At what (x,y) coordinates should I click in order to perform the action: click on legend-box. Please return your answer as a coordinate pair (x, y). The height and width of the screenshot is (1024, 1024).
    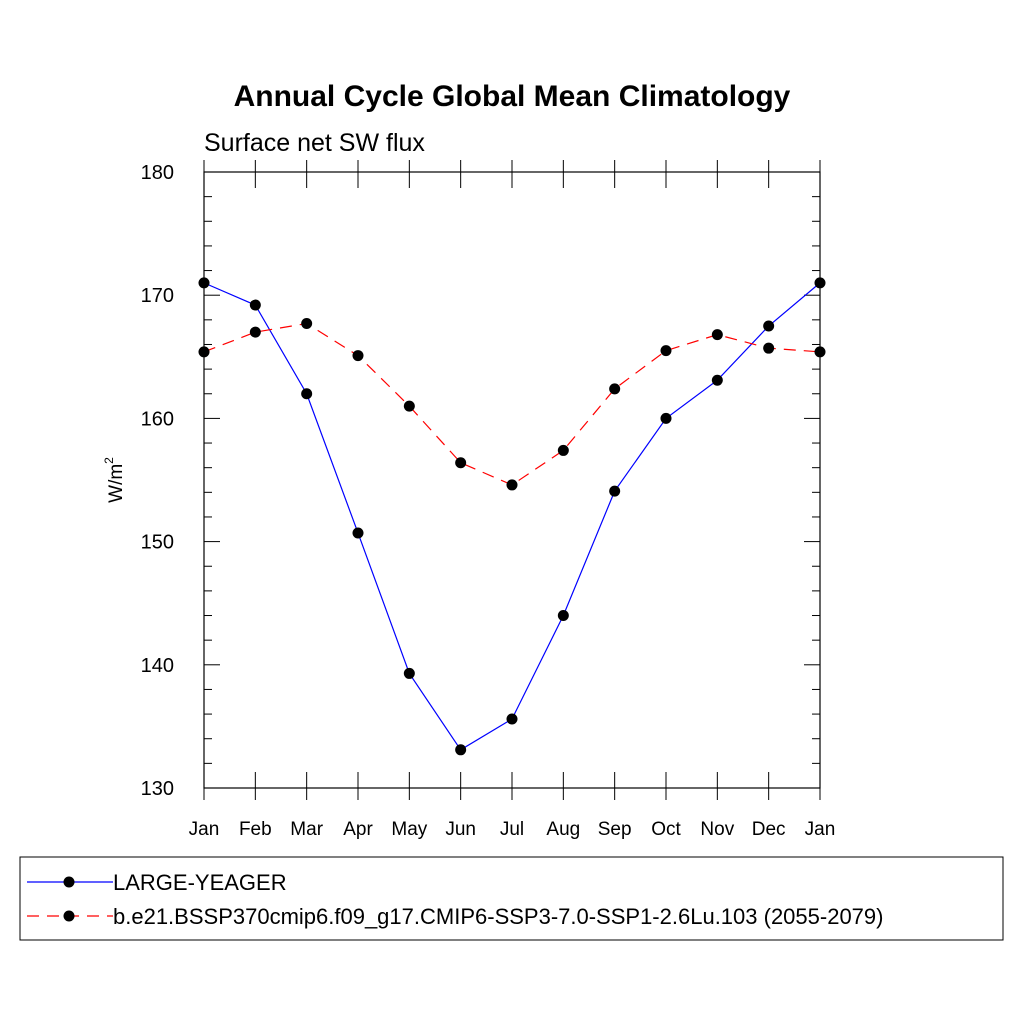
    Looking at the image, I should click on (511, 898).